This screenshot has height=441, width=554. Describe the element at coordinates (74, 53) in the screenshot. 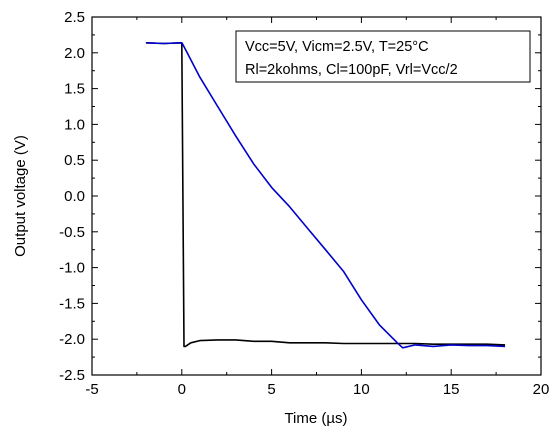

I see `y-tick-label: 2.0` at that location.